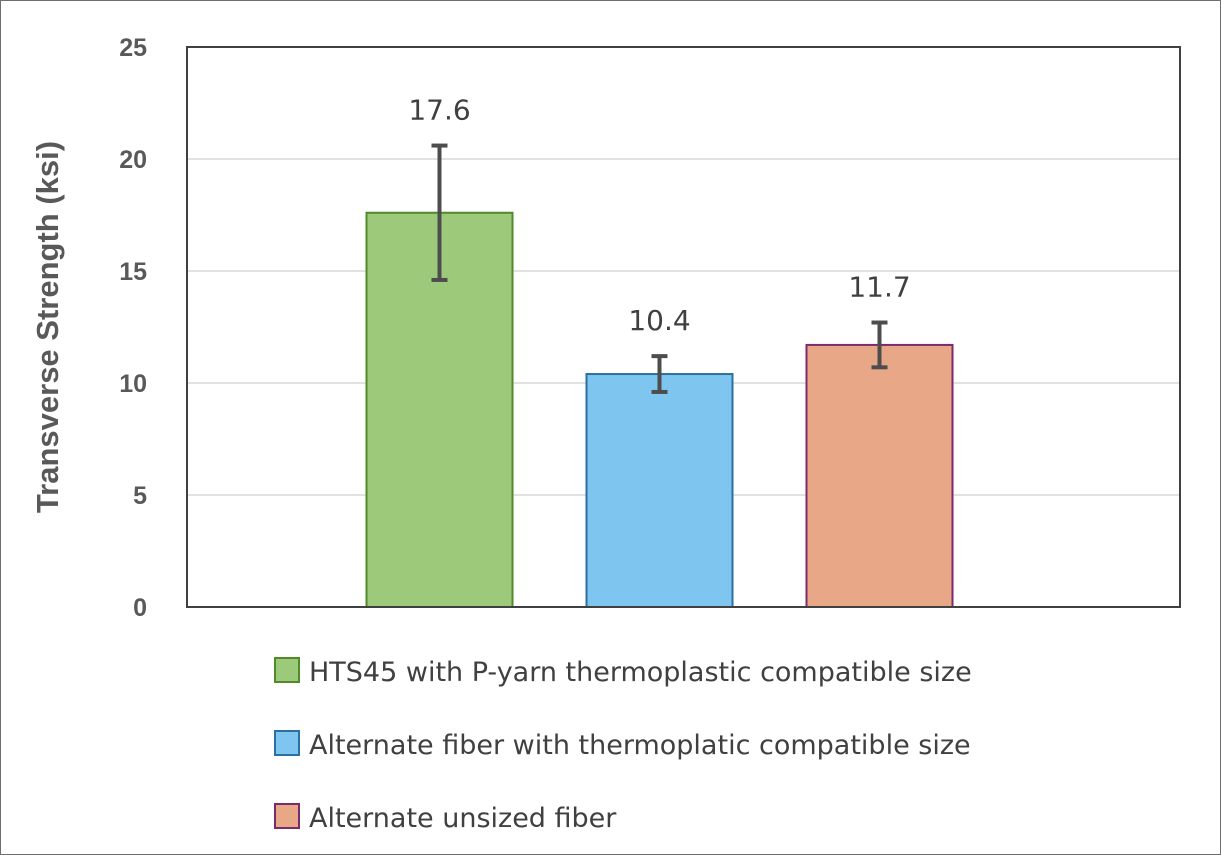  What do you see at coordinates (659, 320) in the screenshot?
I see `data-label: 10.4` at bounding box center [659, 320].